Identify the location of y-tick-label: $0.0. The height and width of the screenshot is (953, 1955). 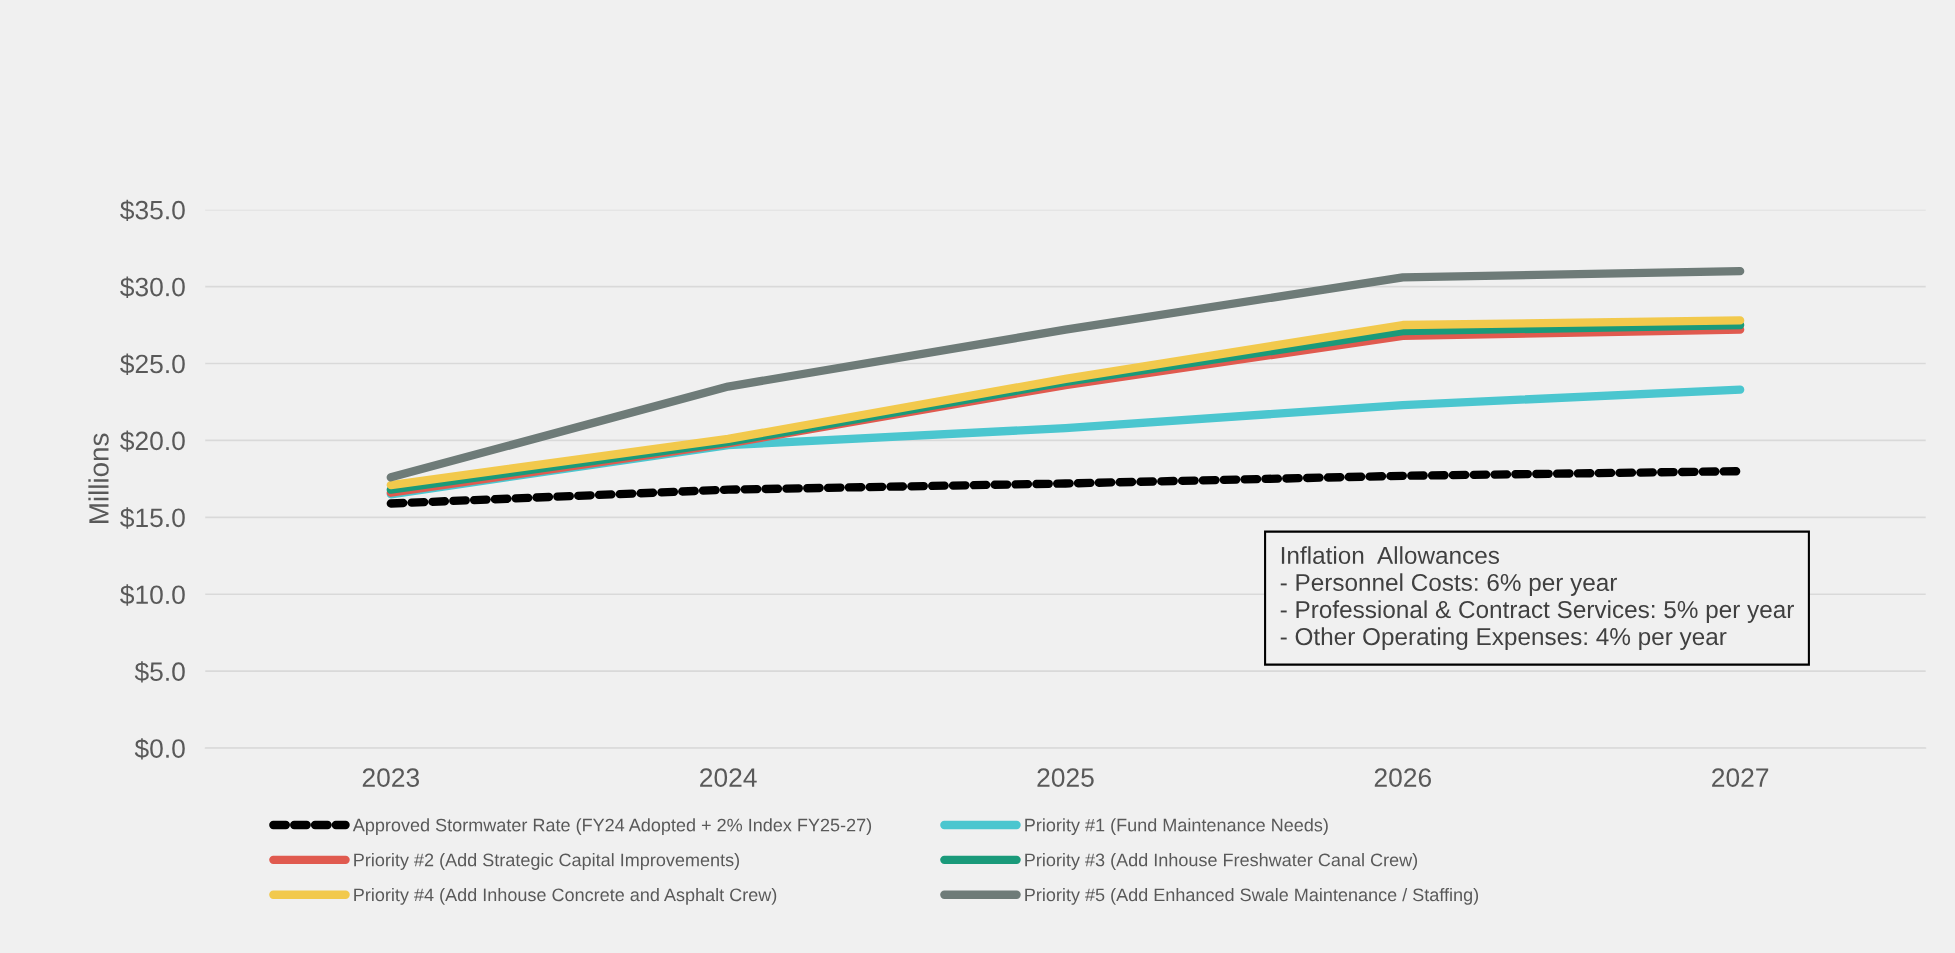
(159, 749).